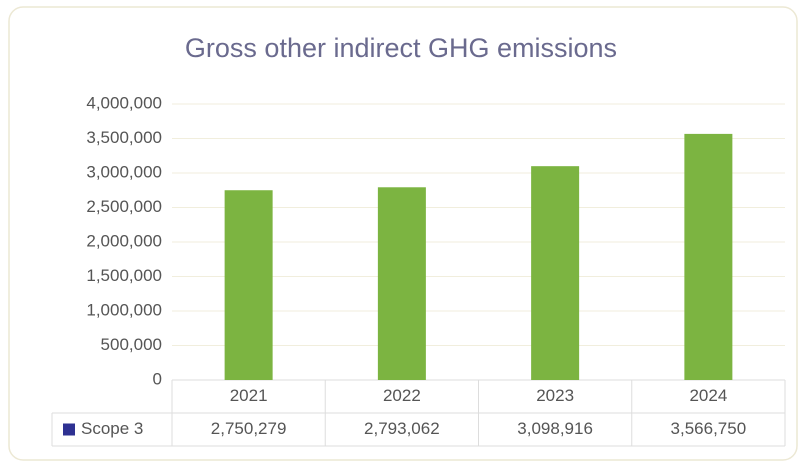 This screenshot has width=802, height=464. Describe the element at coordinates (124, 206) in the screenshot. I see `y-tick-label: 2,500,000` at that location.